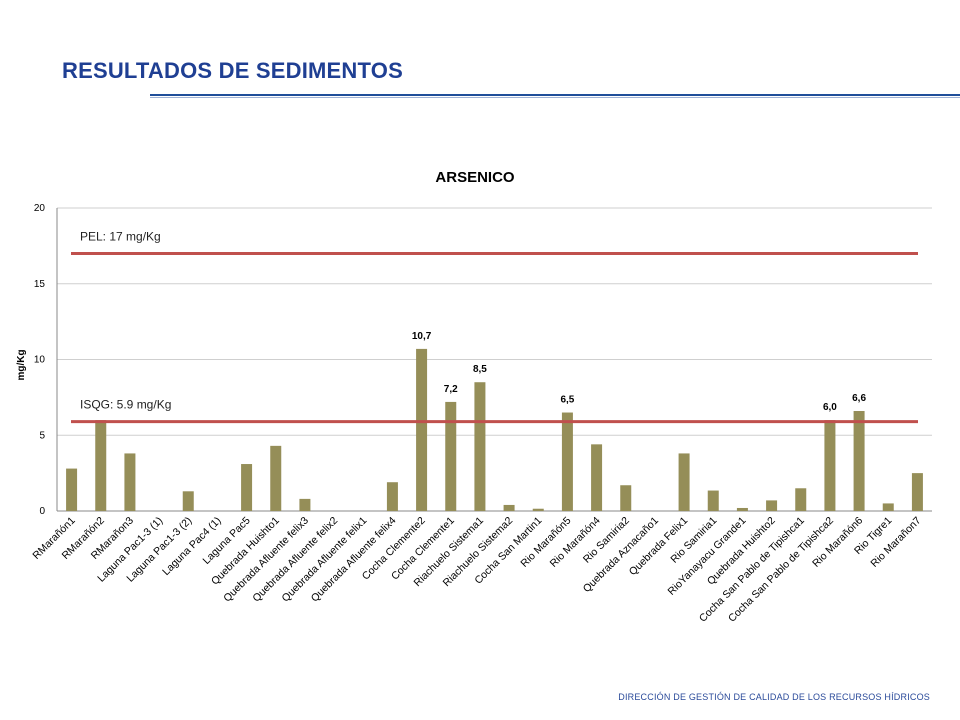  Describe the element at coordinates (859, 398) in the screenshot. I see `data-label: 6,6` at that location.